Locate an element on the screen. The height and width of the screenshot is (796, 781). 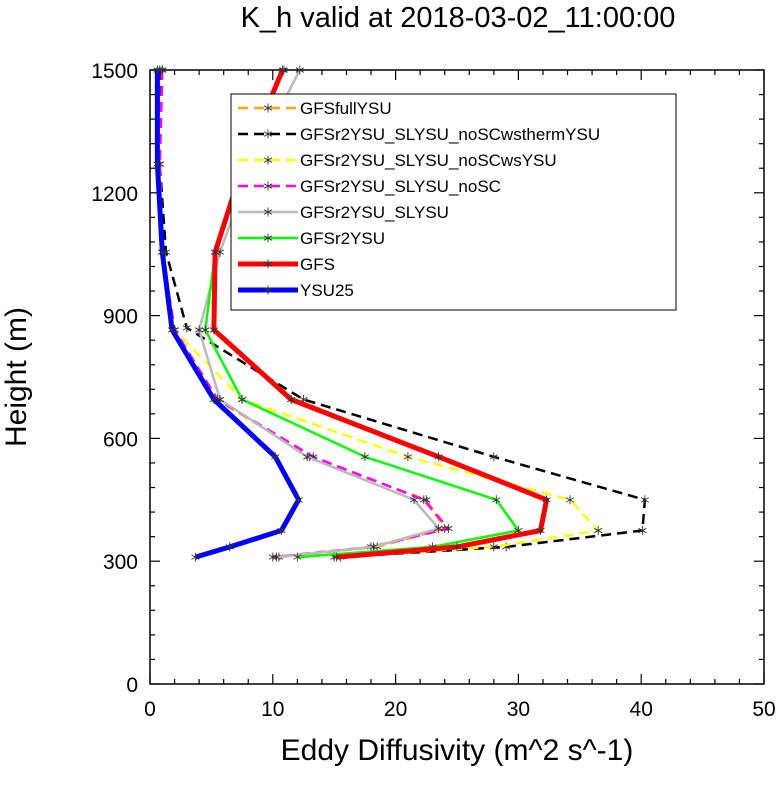
x-tick-label: 10 is located at coordinates (272, 709).